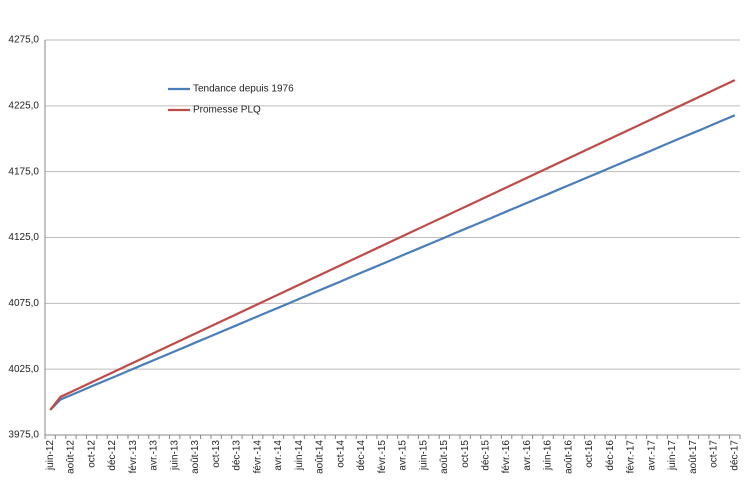 The width and height of the screenshot is (749, 489). I want to click on x-tick-label: août-17, so click(693, 457).